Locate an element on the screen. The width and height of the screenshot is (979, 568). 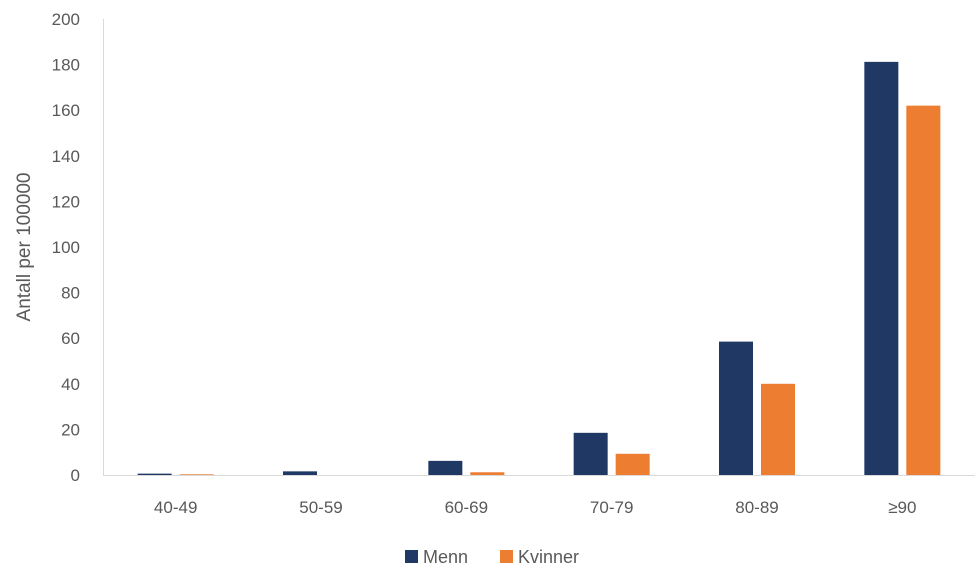
x-axis-ticks: 40-49 50-59 60-69 70-79 80-89 ≥90 is located at coordinates (535, 507).